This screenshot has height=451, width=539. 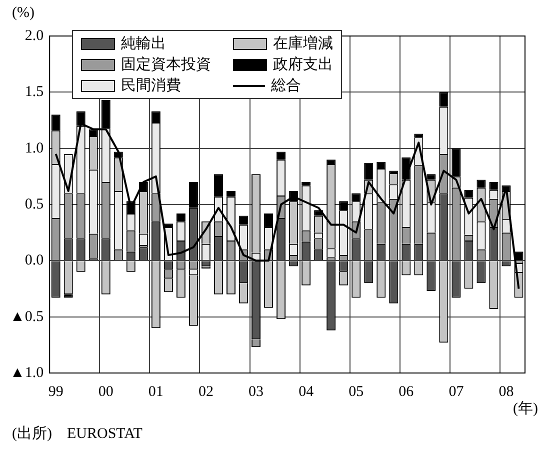 What do you see at coordinates (77, 433) in the screenshot?
I see `text: (出所) EUROSTAT` at bounding box center [77, 433].